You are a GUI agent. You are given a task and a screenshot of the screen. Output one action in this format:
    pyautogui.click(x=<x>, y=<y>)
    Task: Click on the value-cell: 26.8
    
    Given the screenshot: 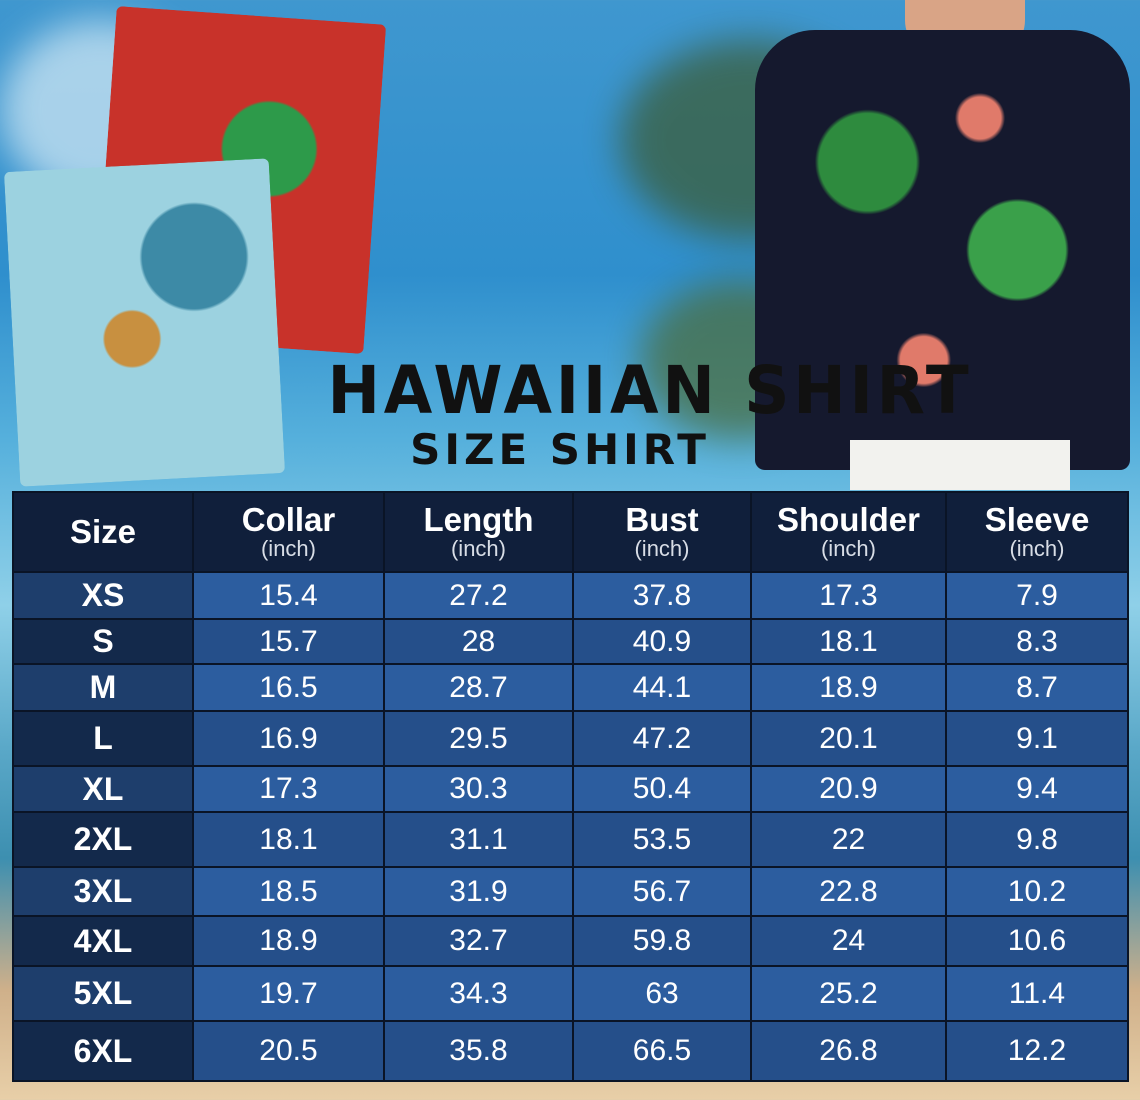 What is the action you would take?
    pyautogui.click(x=848, y=1051)
    